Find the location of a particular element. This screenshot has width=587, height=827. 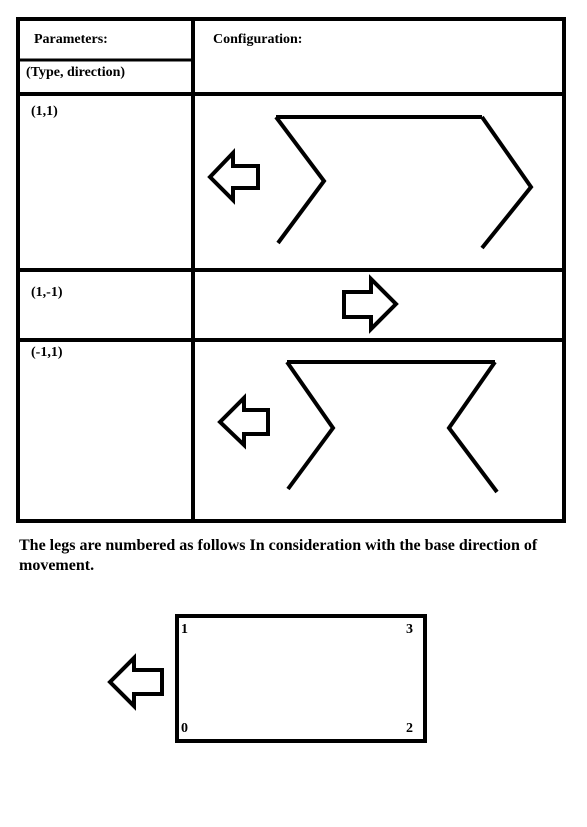

leg-label-2: 2 is located at coordinates (409, 728).